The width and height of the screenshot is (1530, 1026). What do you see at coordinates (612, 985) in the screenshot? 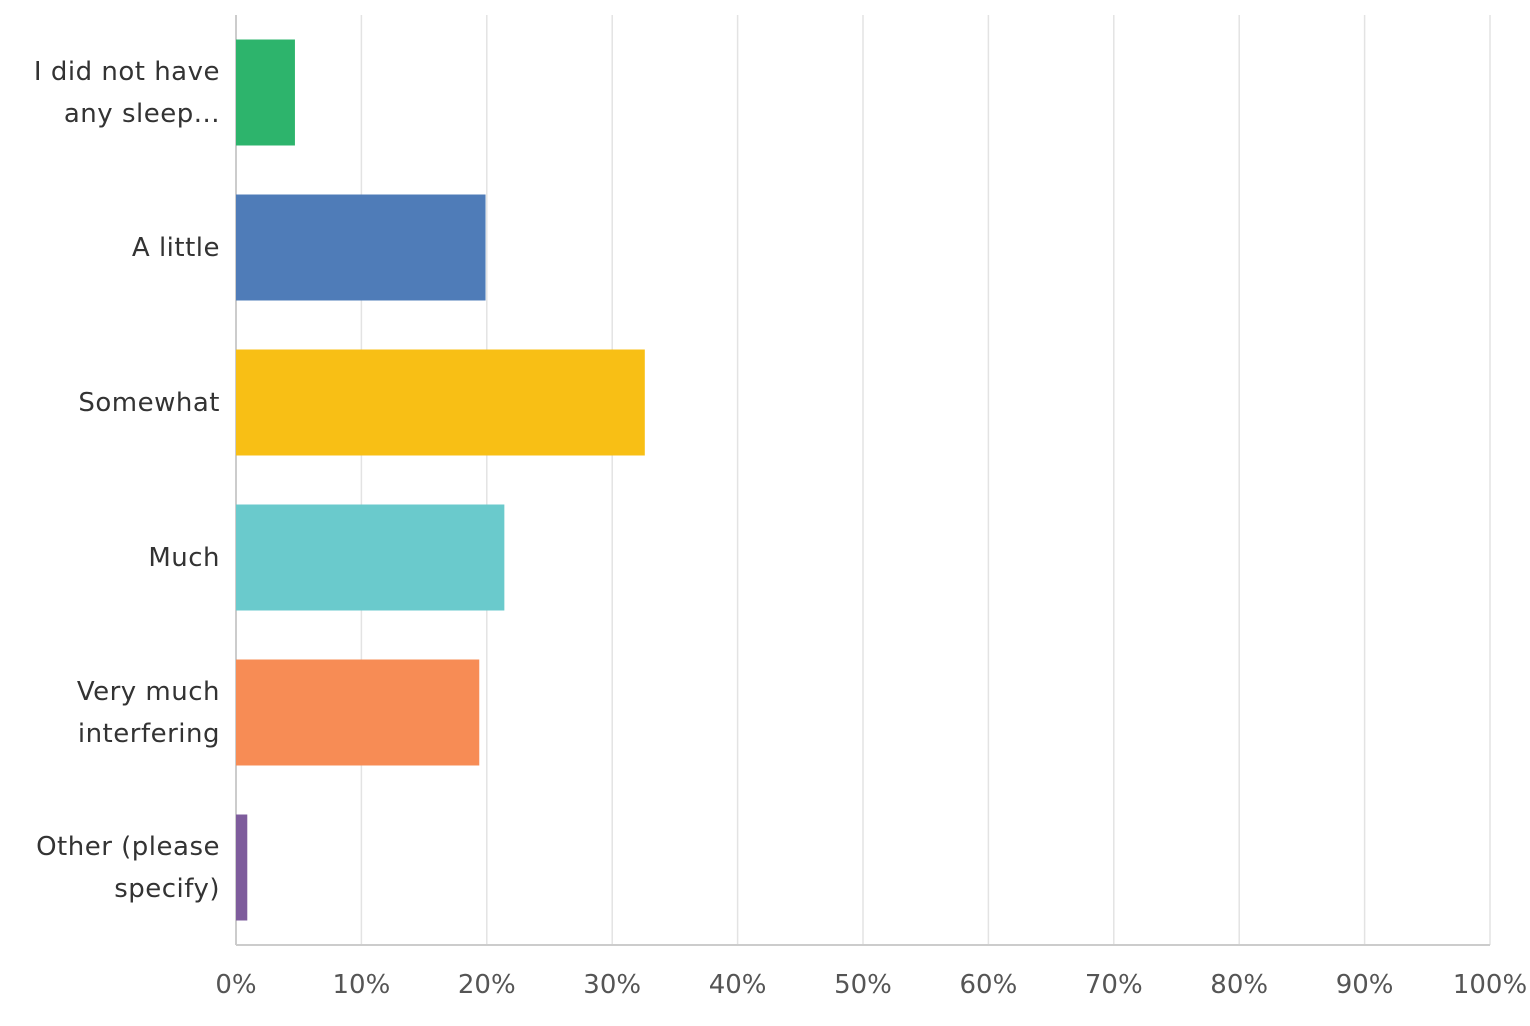
I see `x-tick-label: 30%` at bounding box center [612, 985].